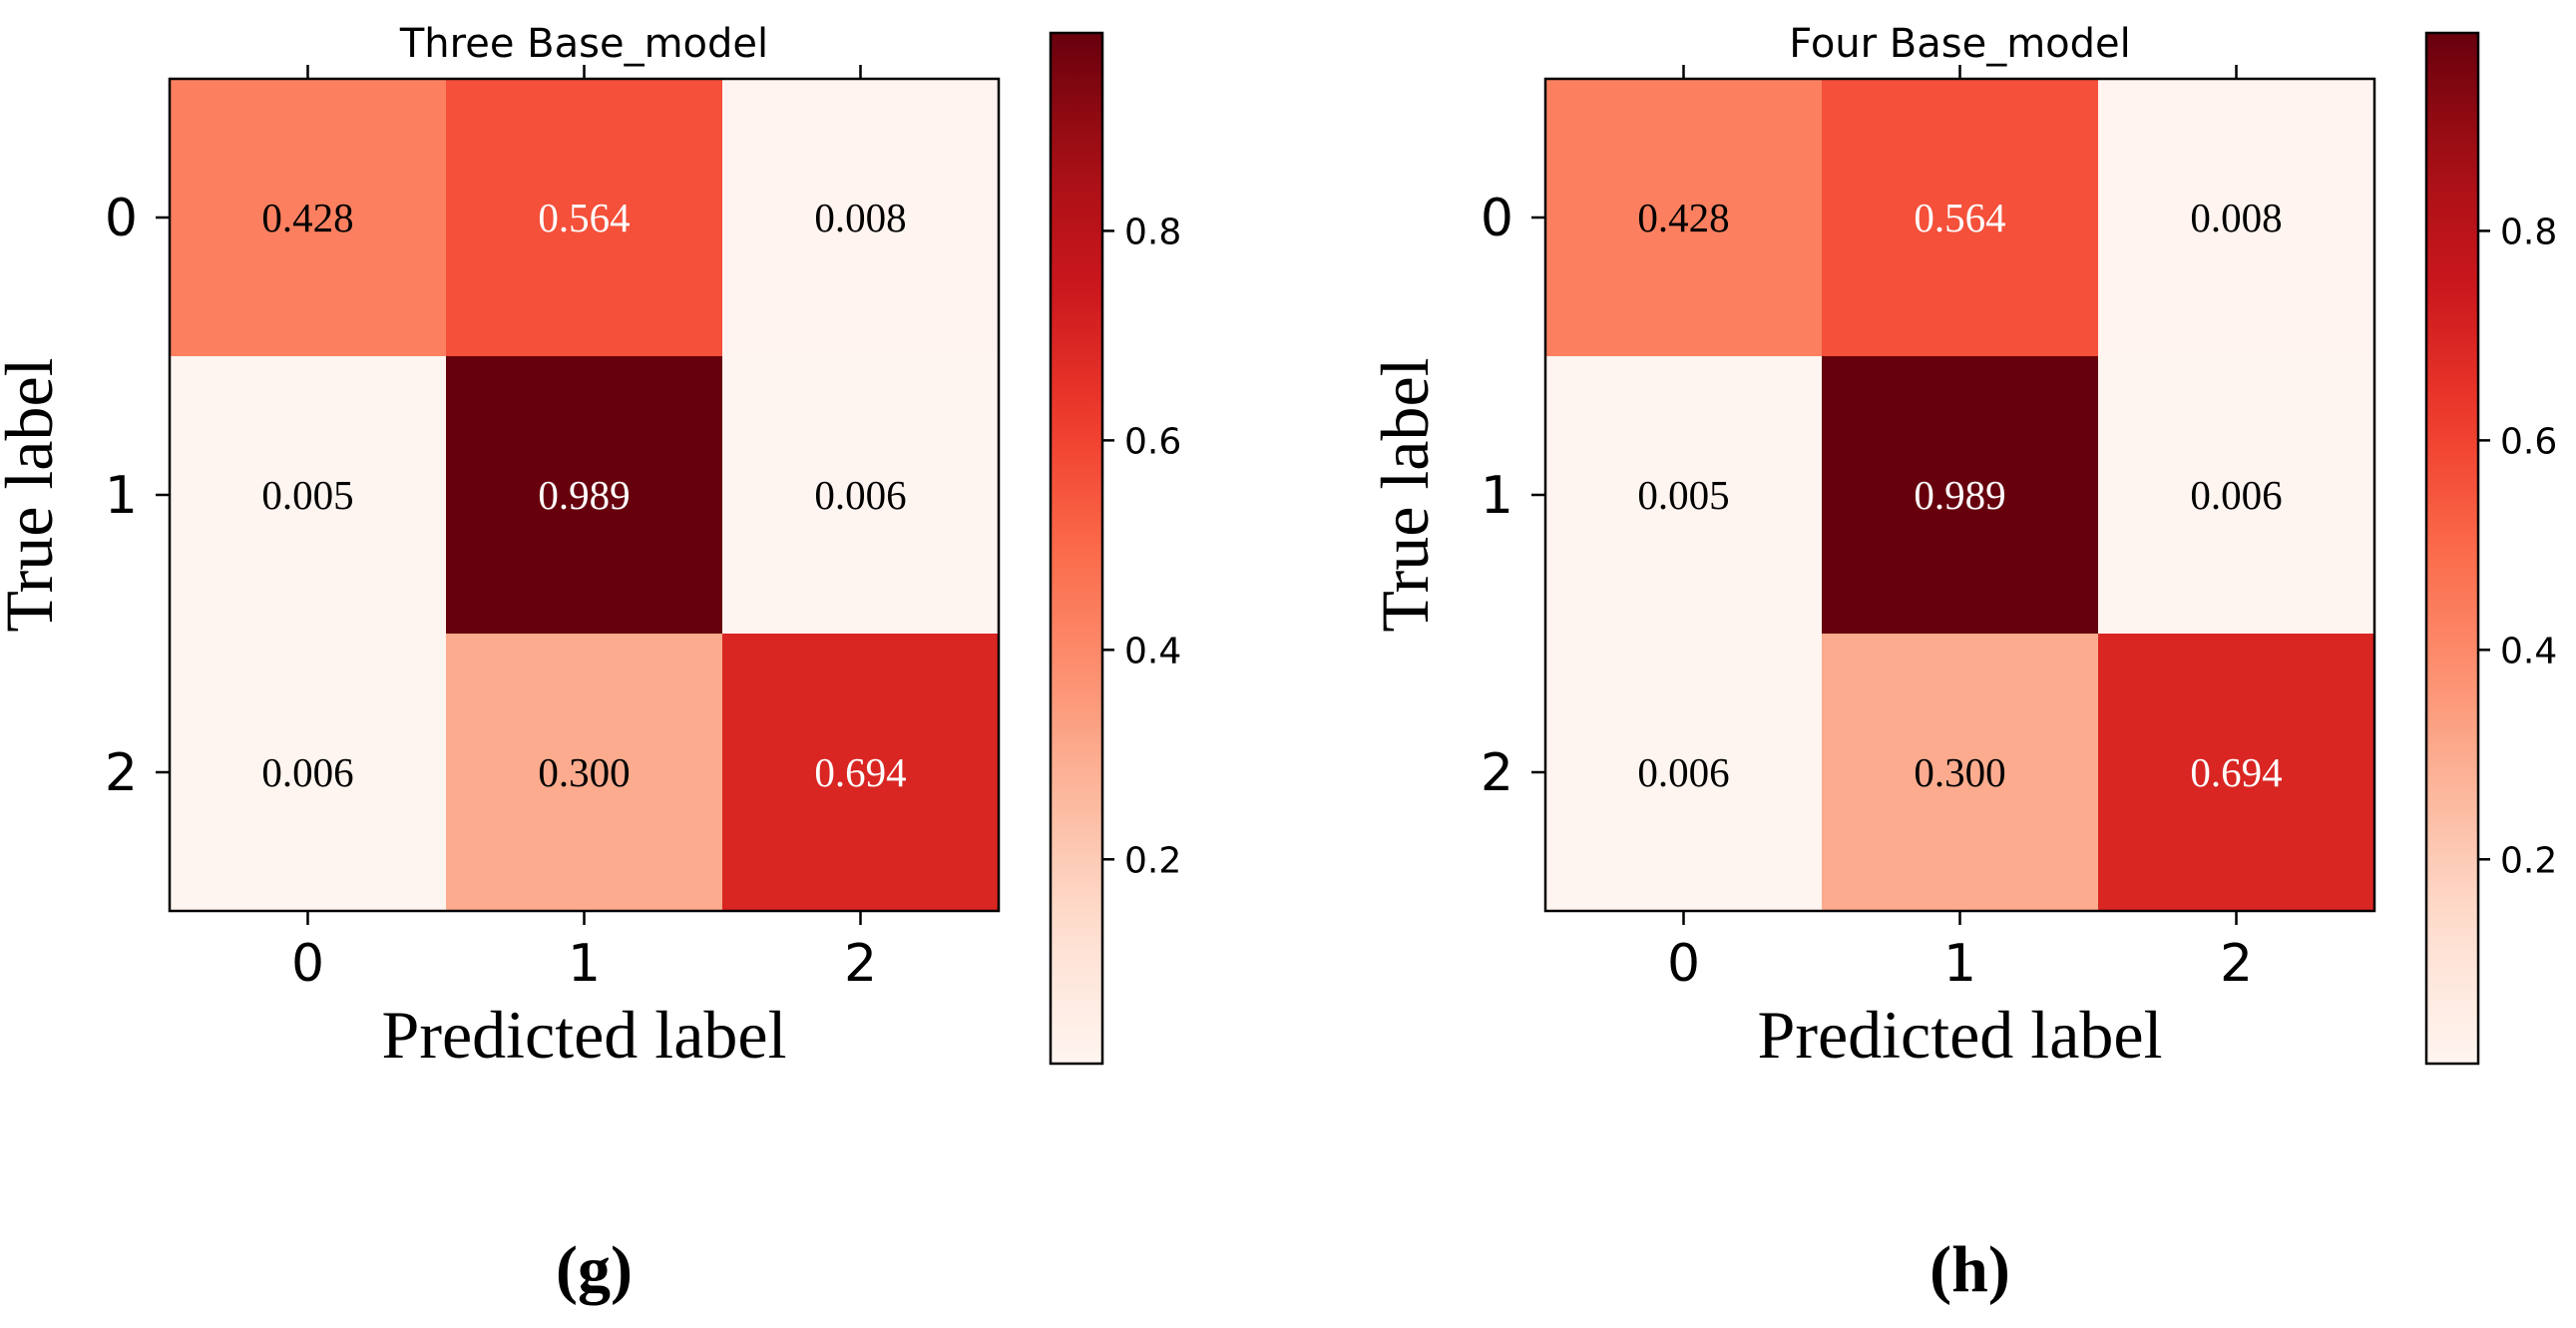  I want to click on chart-title: Three Base_model, so click(583, 44).